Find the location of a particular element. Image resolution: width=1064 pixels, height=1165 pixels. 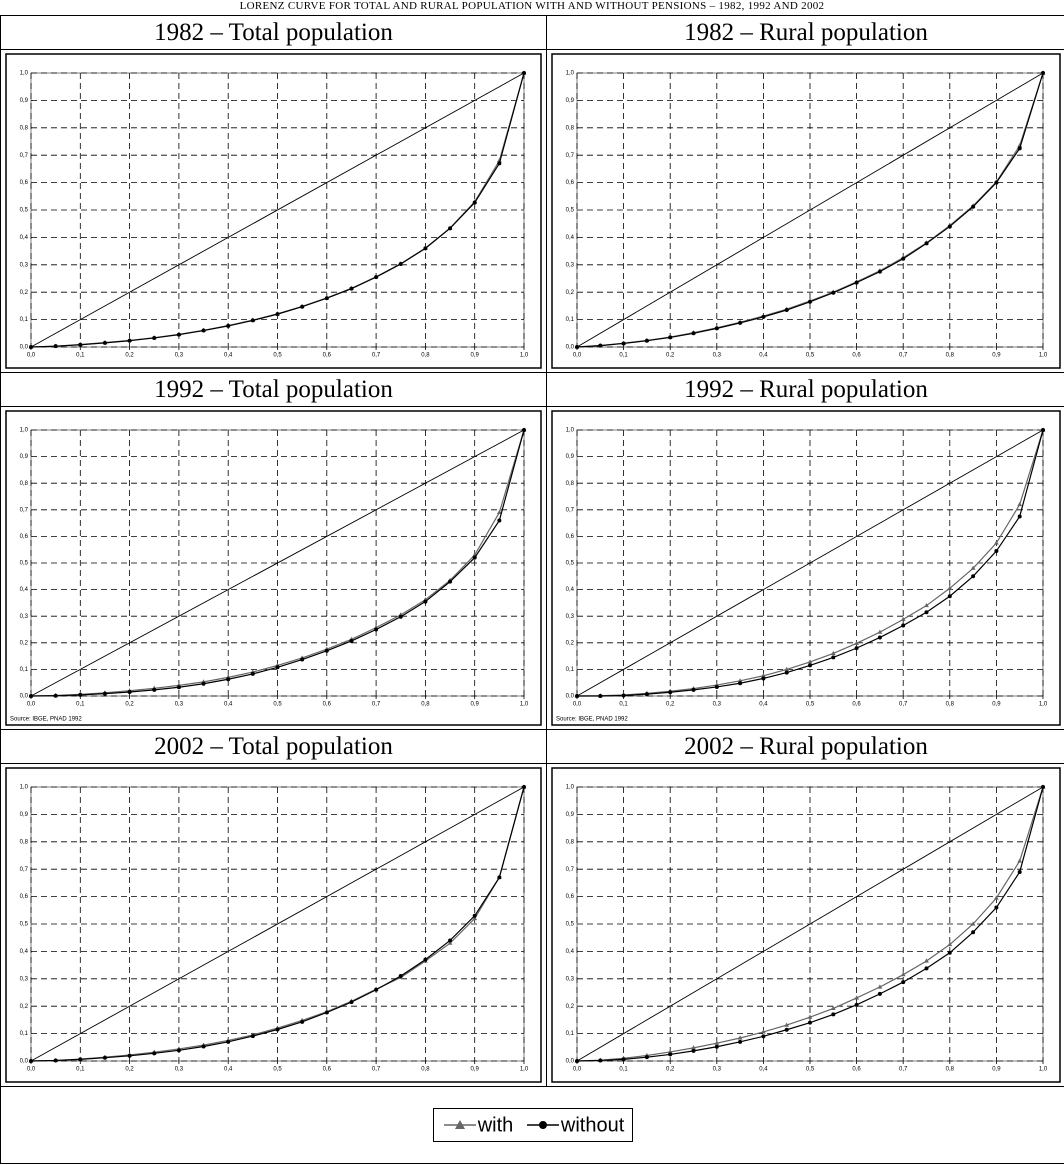

x-tick-label: 0,5 is located at coordinates (277, 356).